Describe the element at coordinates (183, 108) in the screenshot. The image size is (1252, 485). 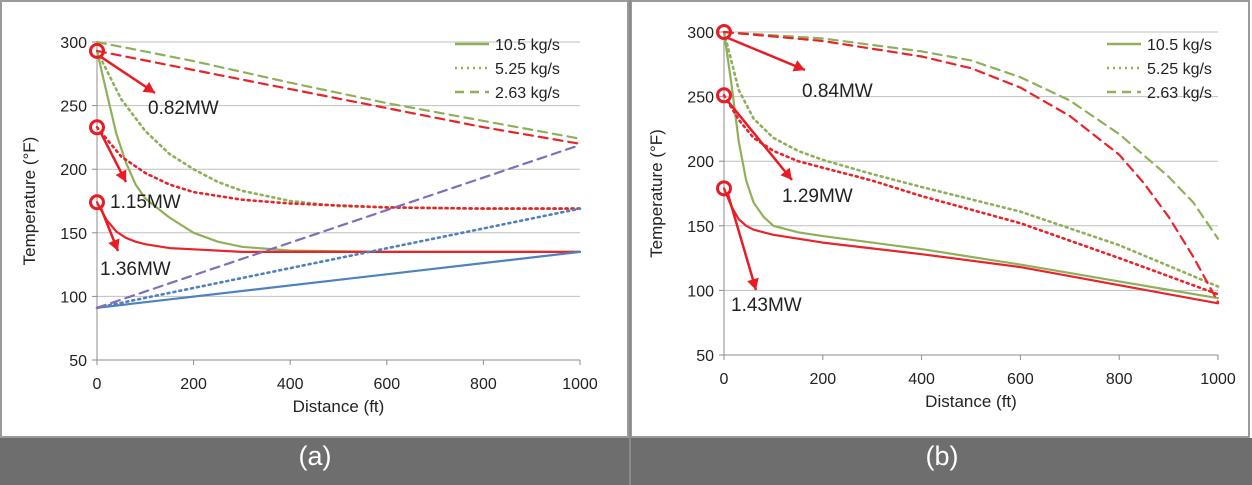
I see `annotation-label: 0.82MW` at that location.